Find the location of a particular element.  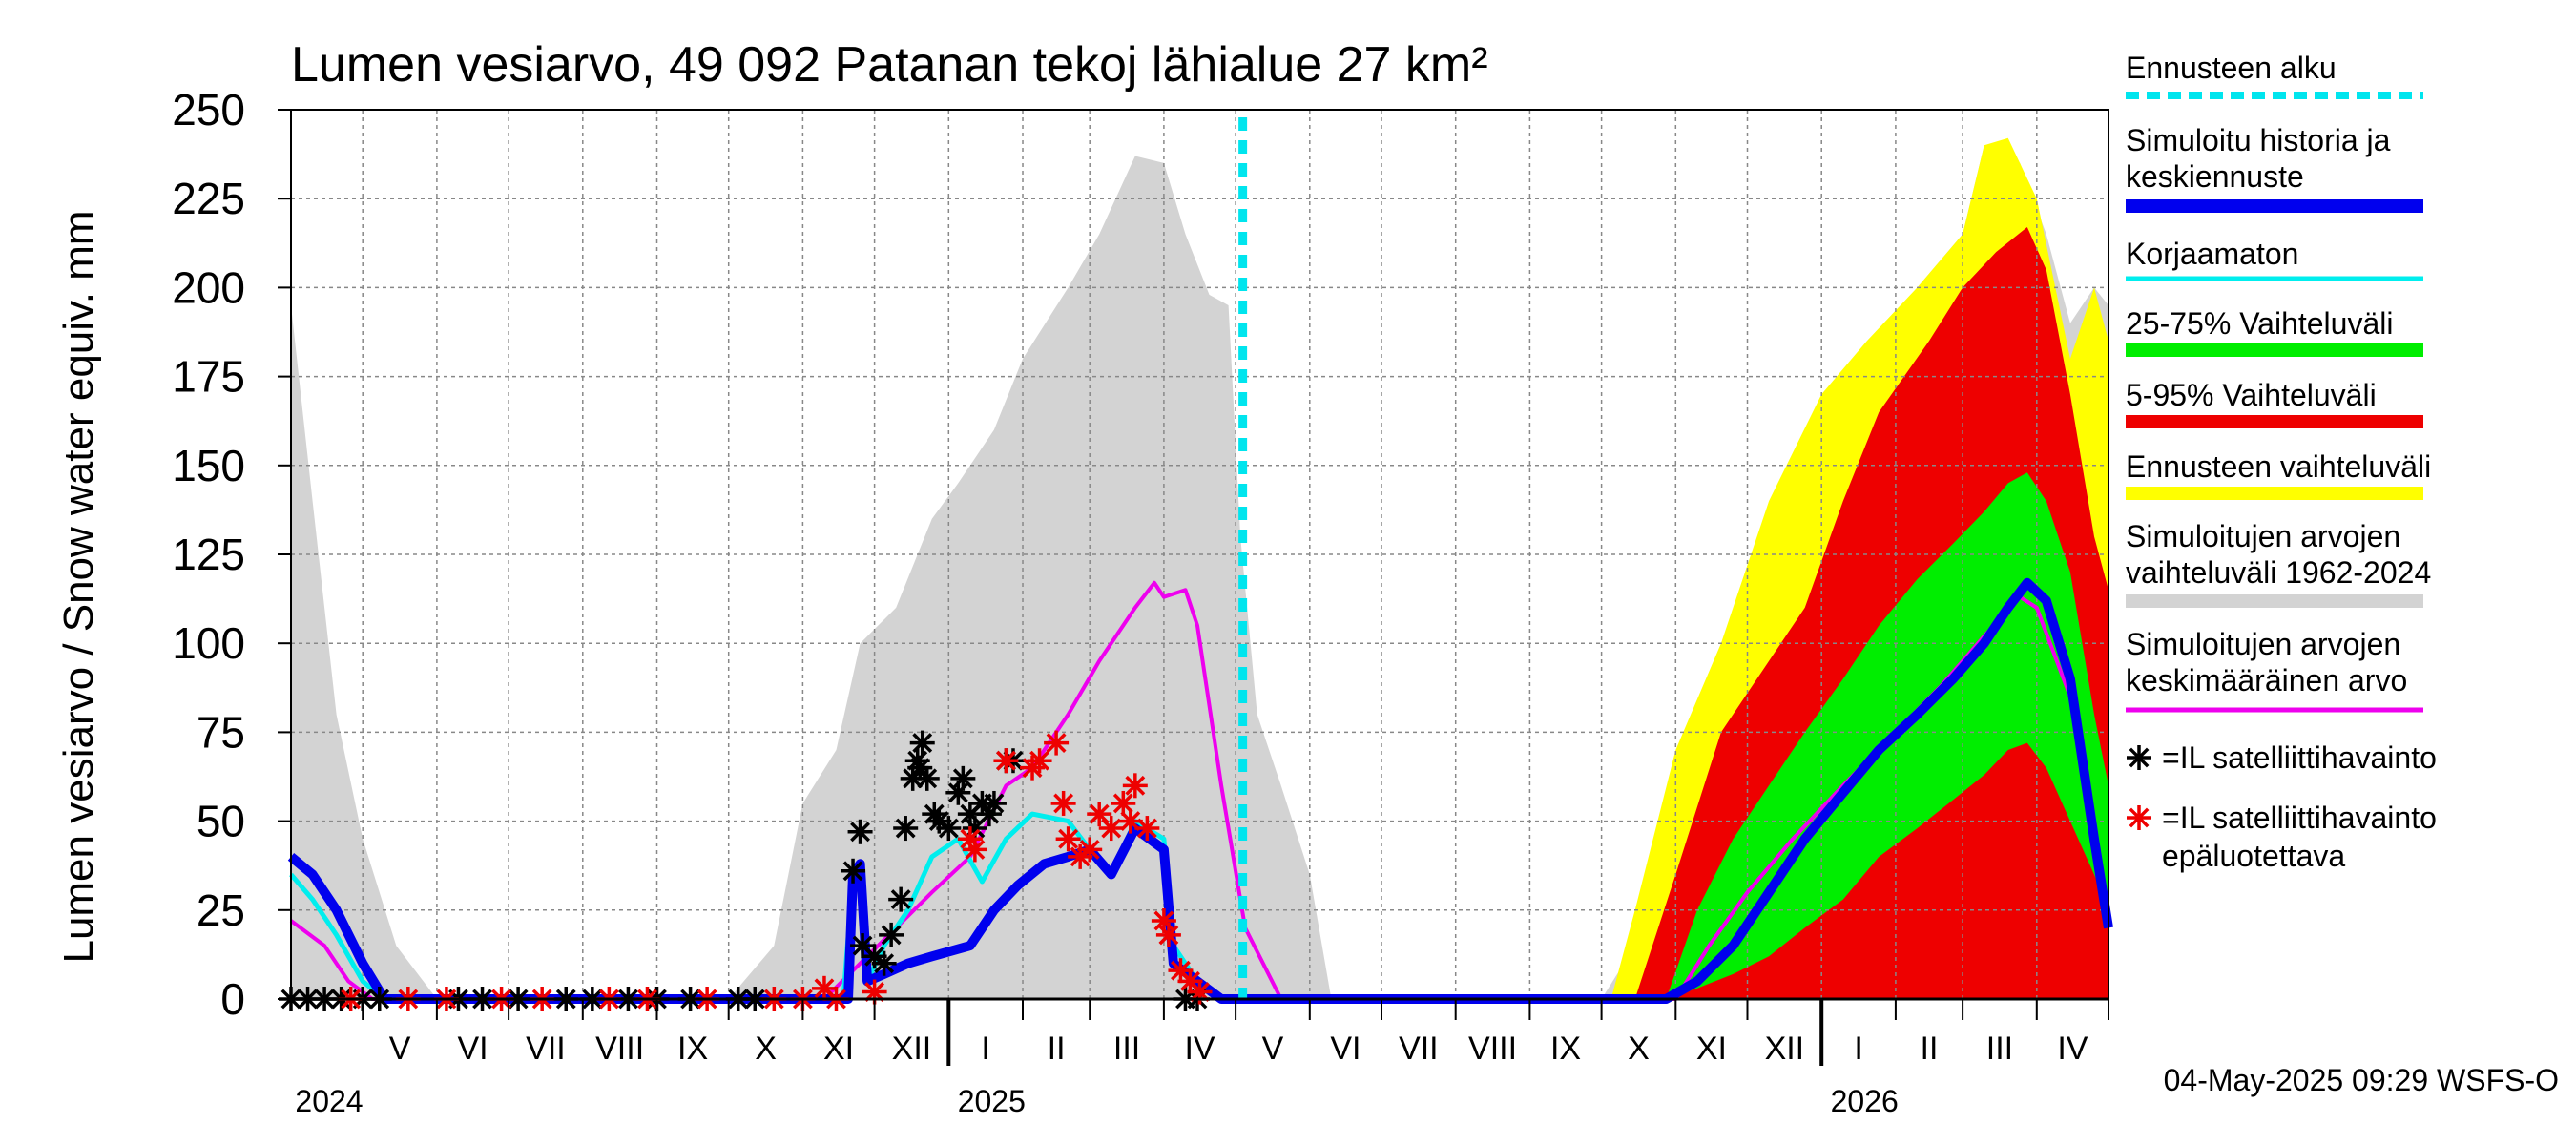

y-tick-label: 225 is located at coordinates (208, 199).